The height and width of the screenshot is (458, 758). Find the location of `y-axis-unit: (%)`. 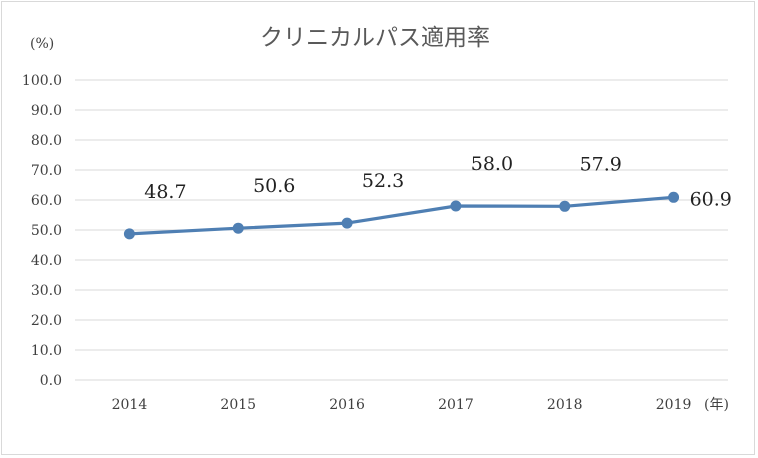

y-axis-unit: (%) is located at coordinates (42, 44).